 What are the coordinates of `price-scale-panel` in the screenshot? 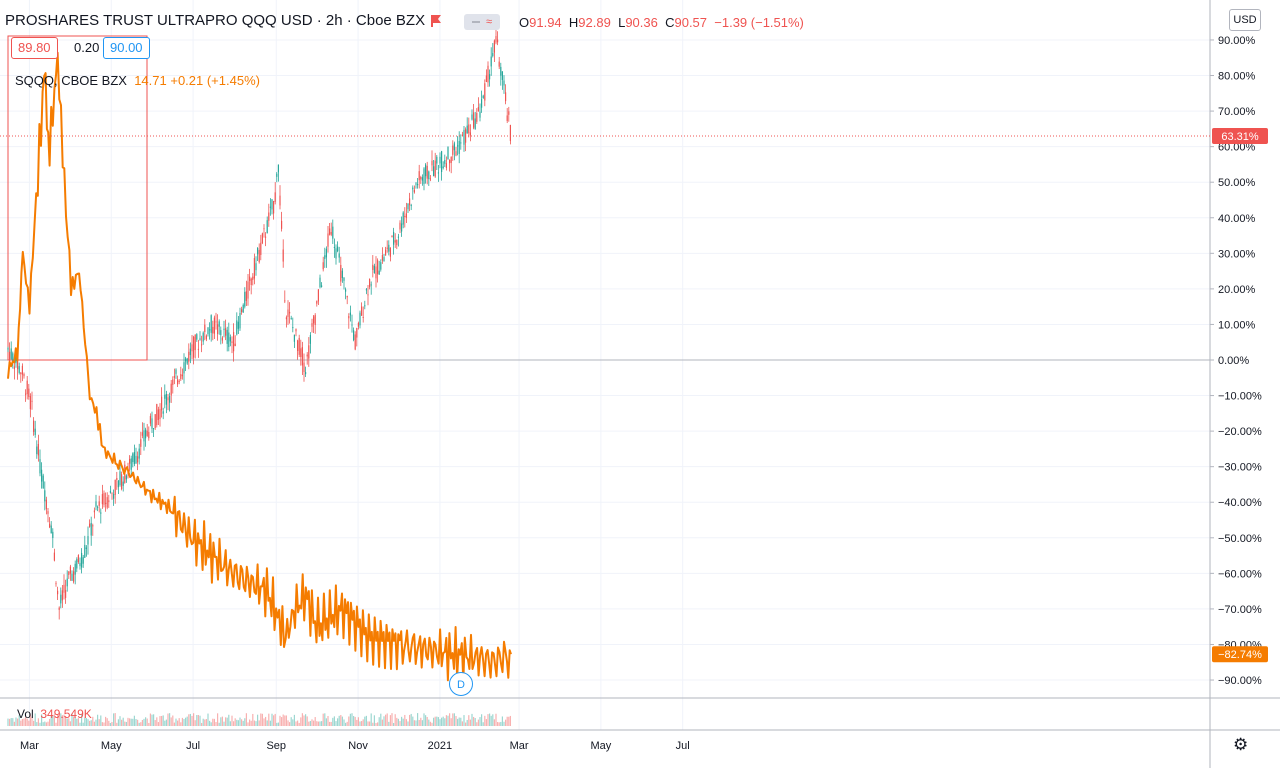 It's located at (1245, 365).